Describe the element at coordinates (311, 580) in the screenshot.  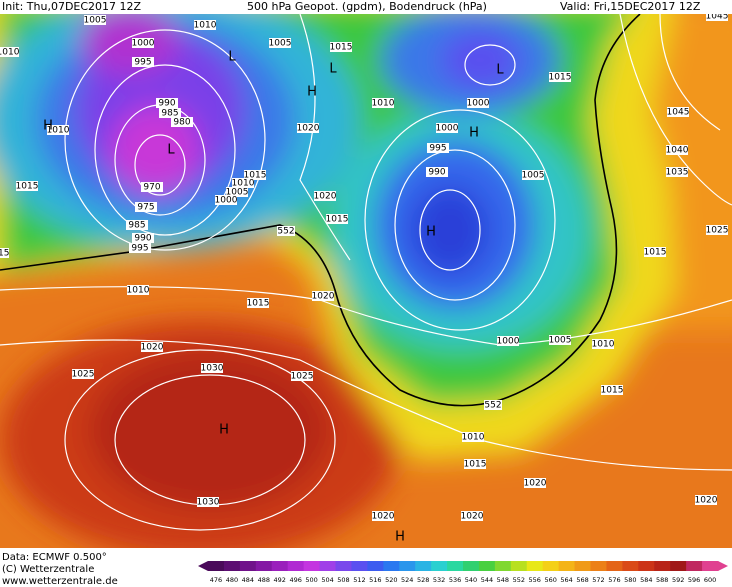
I see `colorbar-tick-label: 500` at that location.